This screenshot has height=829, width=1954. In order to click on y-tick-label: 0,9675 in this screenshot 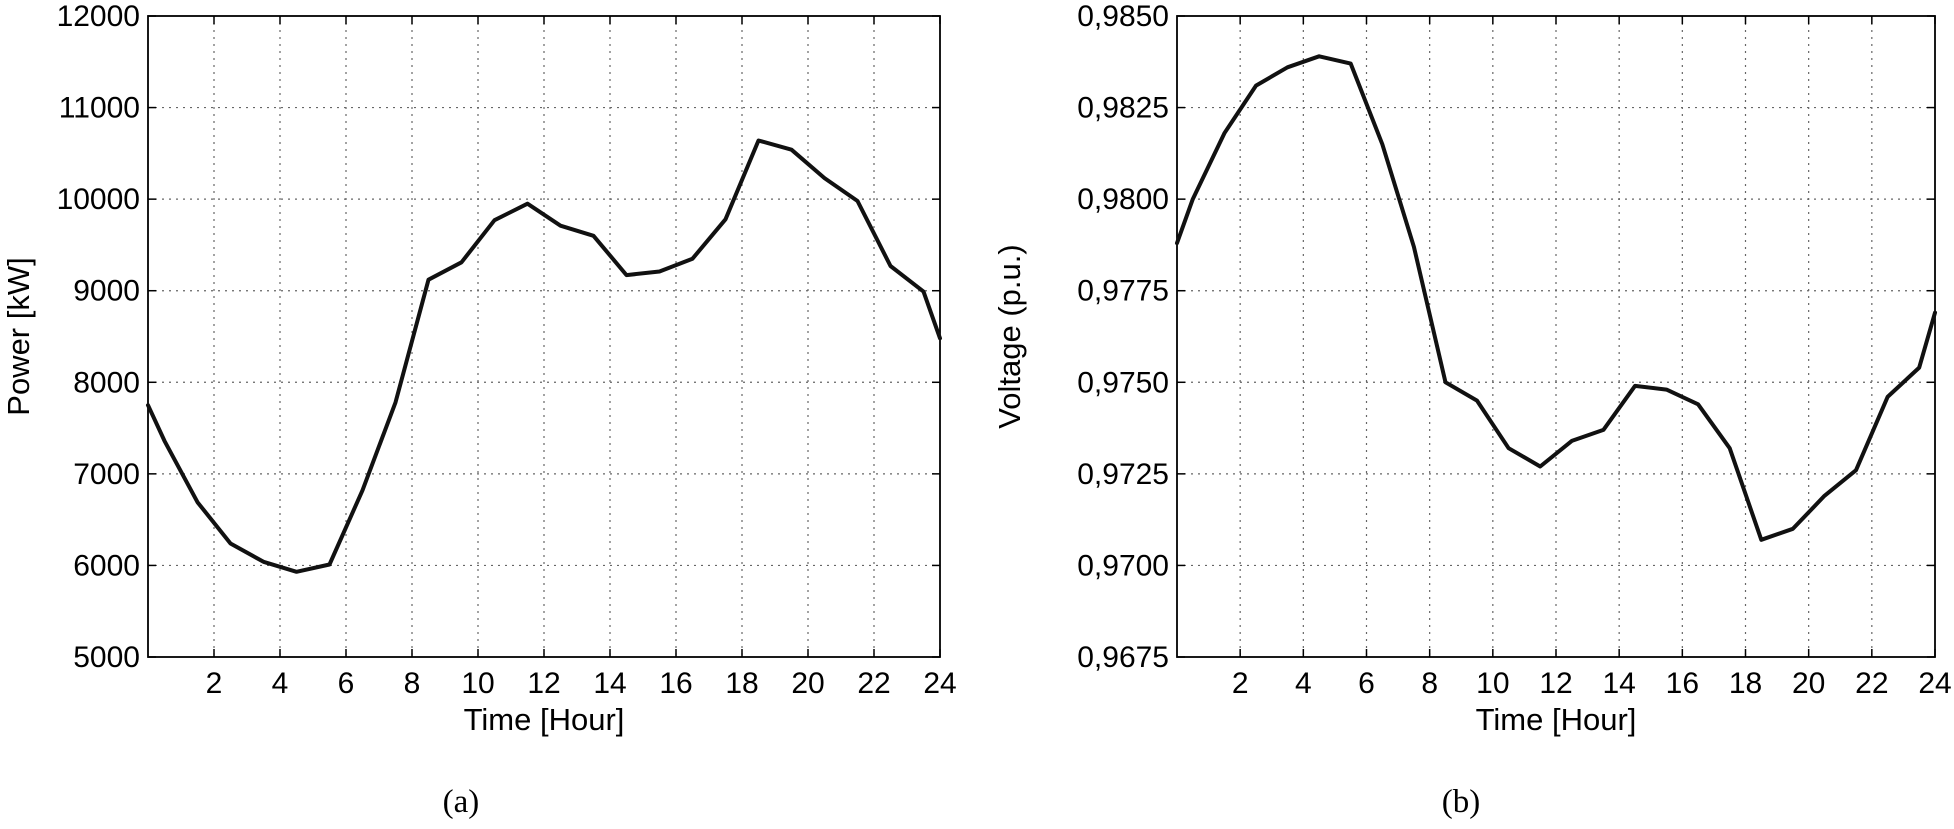, I will do `click(1123, 657)`.